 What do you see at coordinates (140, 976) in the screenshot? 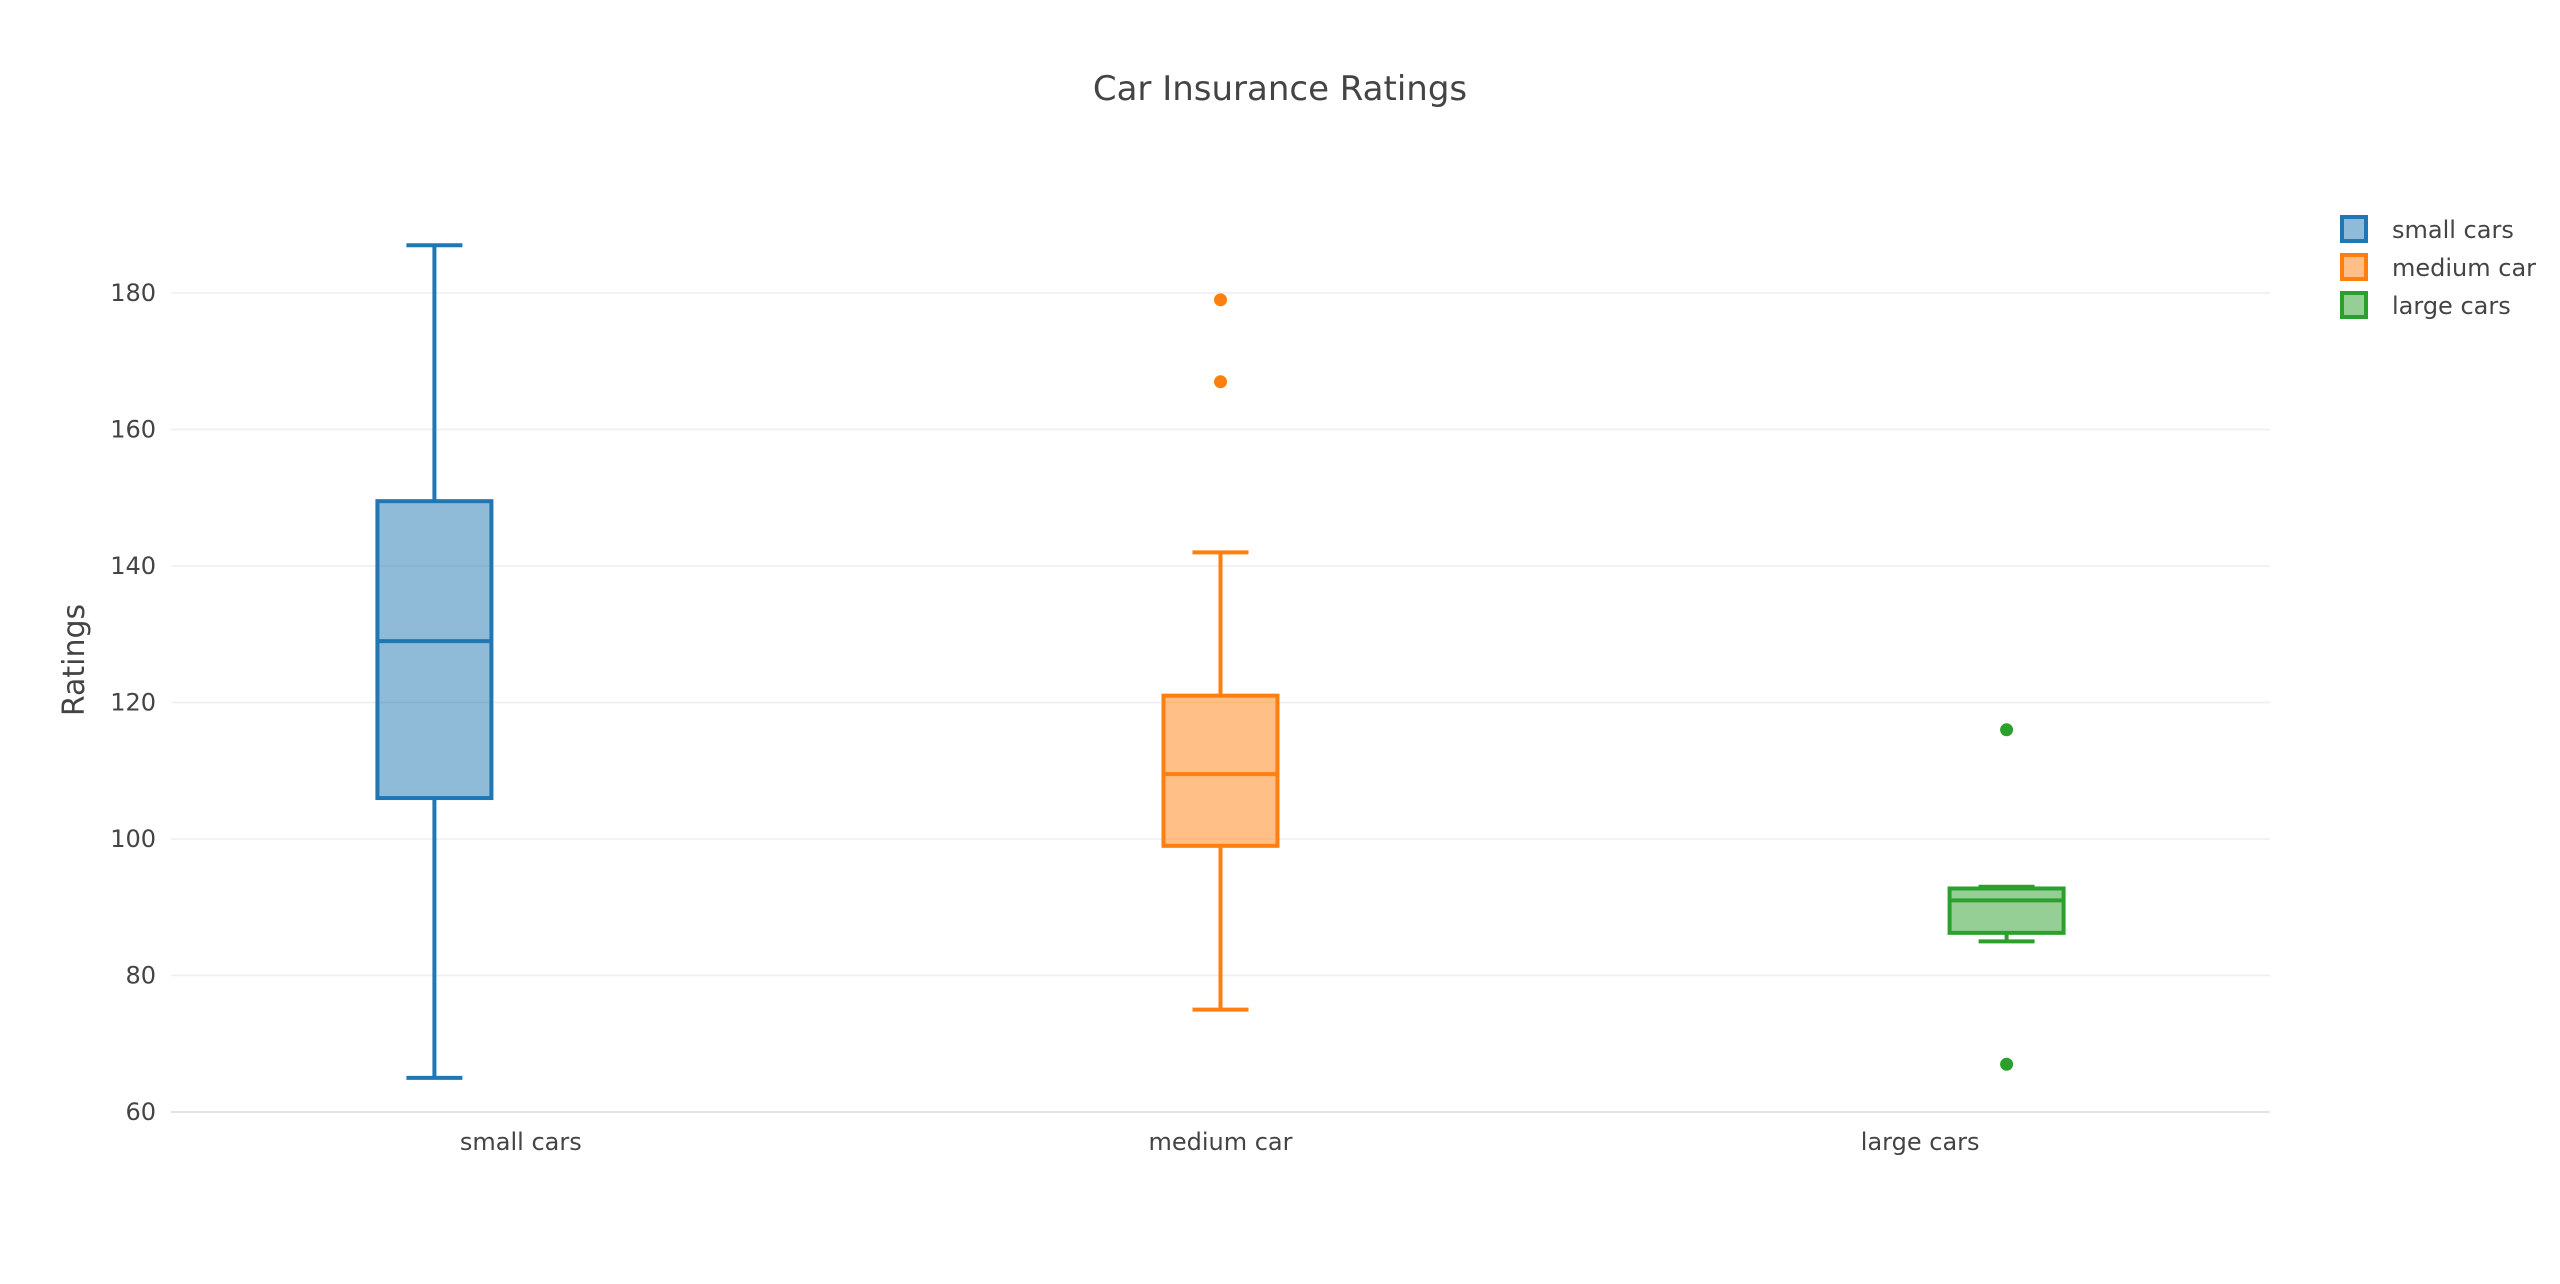
I see `y-tick-label: 80` at bounding box center [140, 976].